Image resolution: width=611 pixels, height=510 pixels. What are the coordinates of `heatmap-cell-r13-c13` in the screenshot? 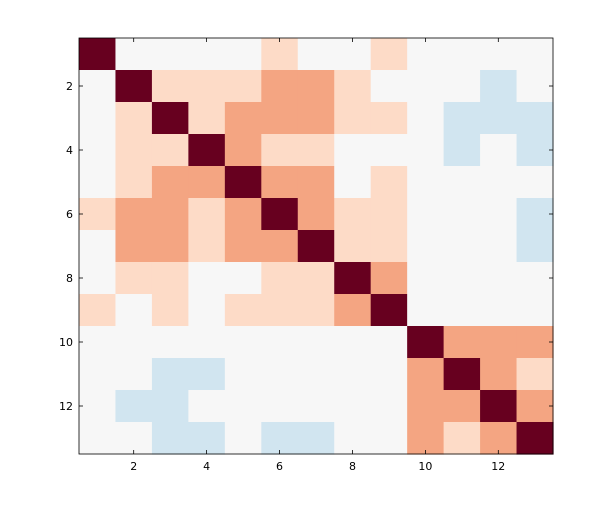 It's located at (535, 438).